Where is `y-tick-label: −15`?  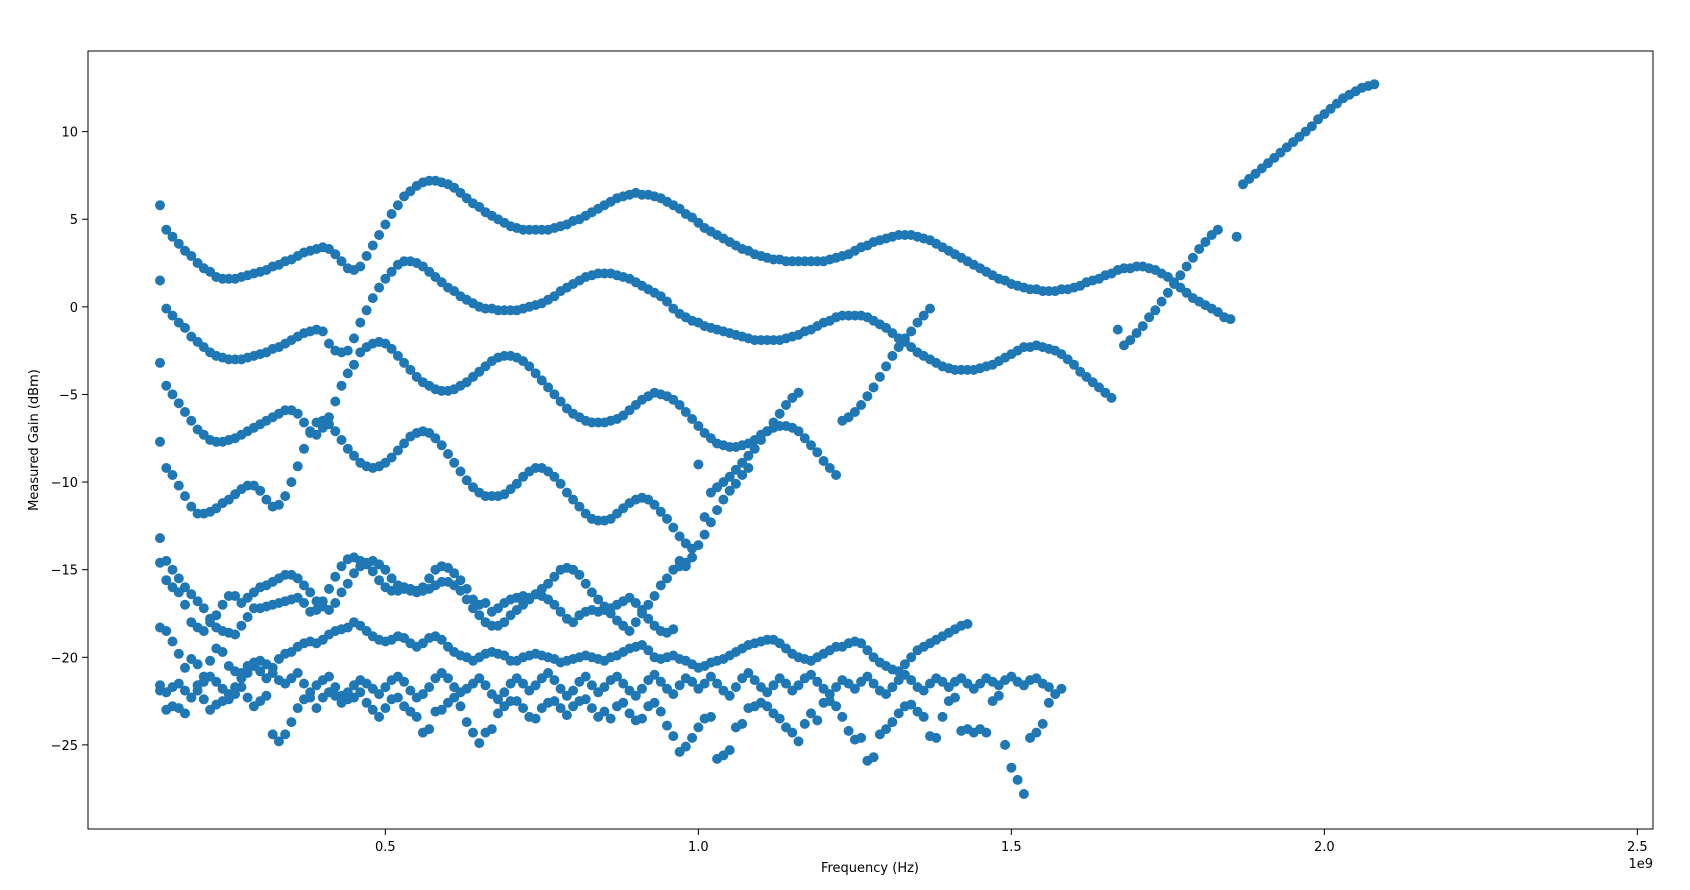
y-tick-label: −15 is located at coordinates (64, 571).